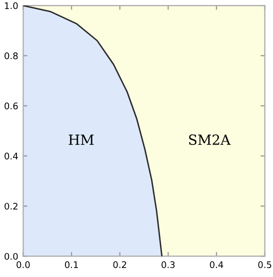  Describe the element at coordinates (11, 206) in the screenshot. I see `y-tick-label: 0.2` at that location.